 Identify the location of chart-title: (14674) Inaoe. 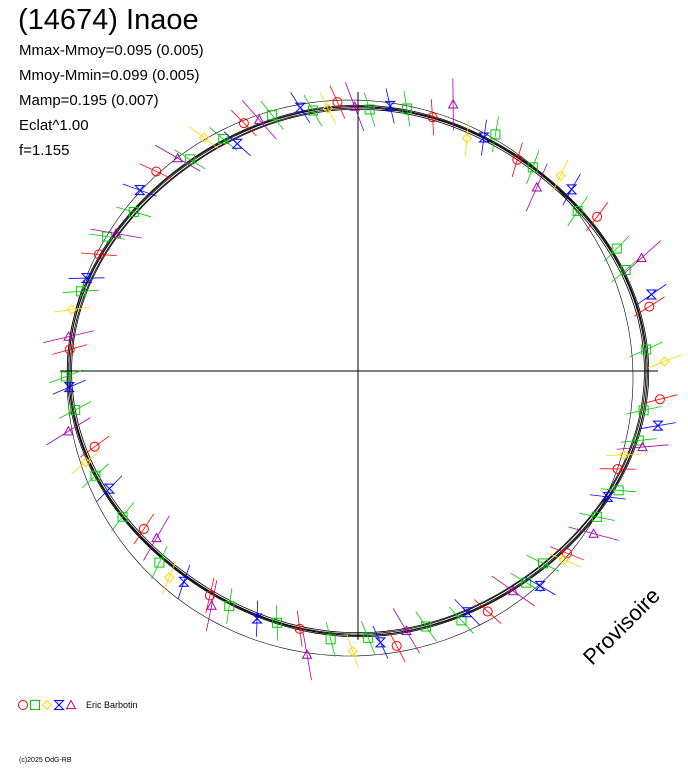
(108, 20).